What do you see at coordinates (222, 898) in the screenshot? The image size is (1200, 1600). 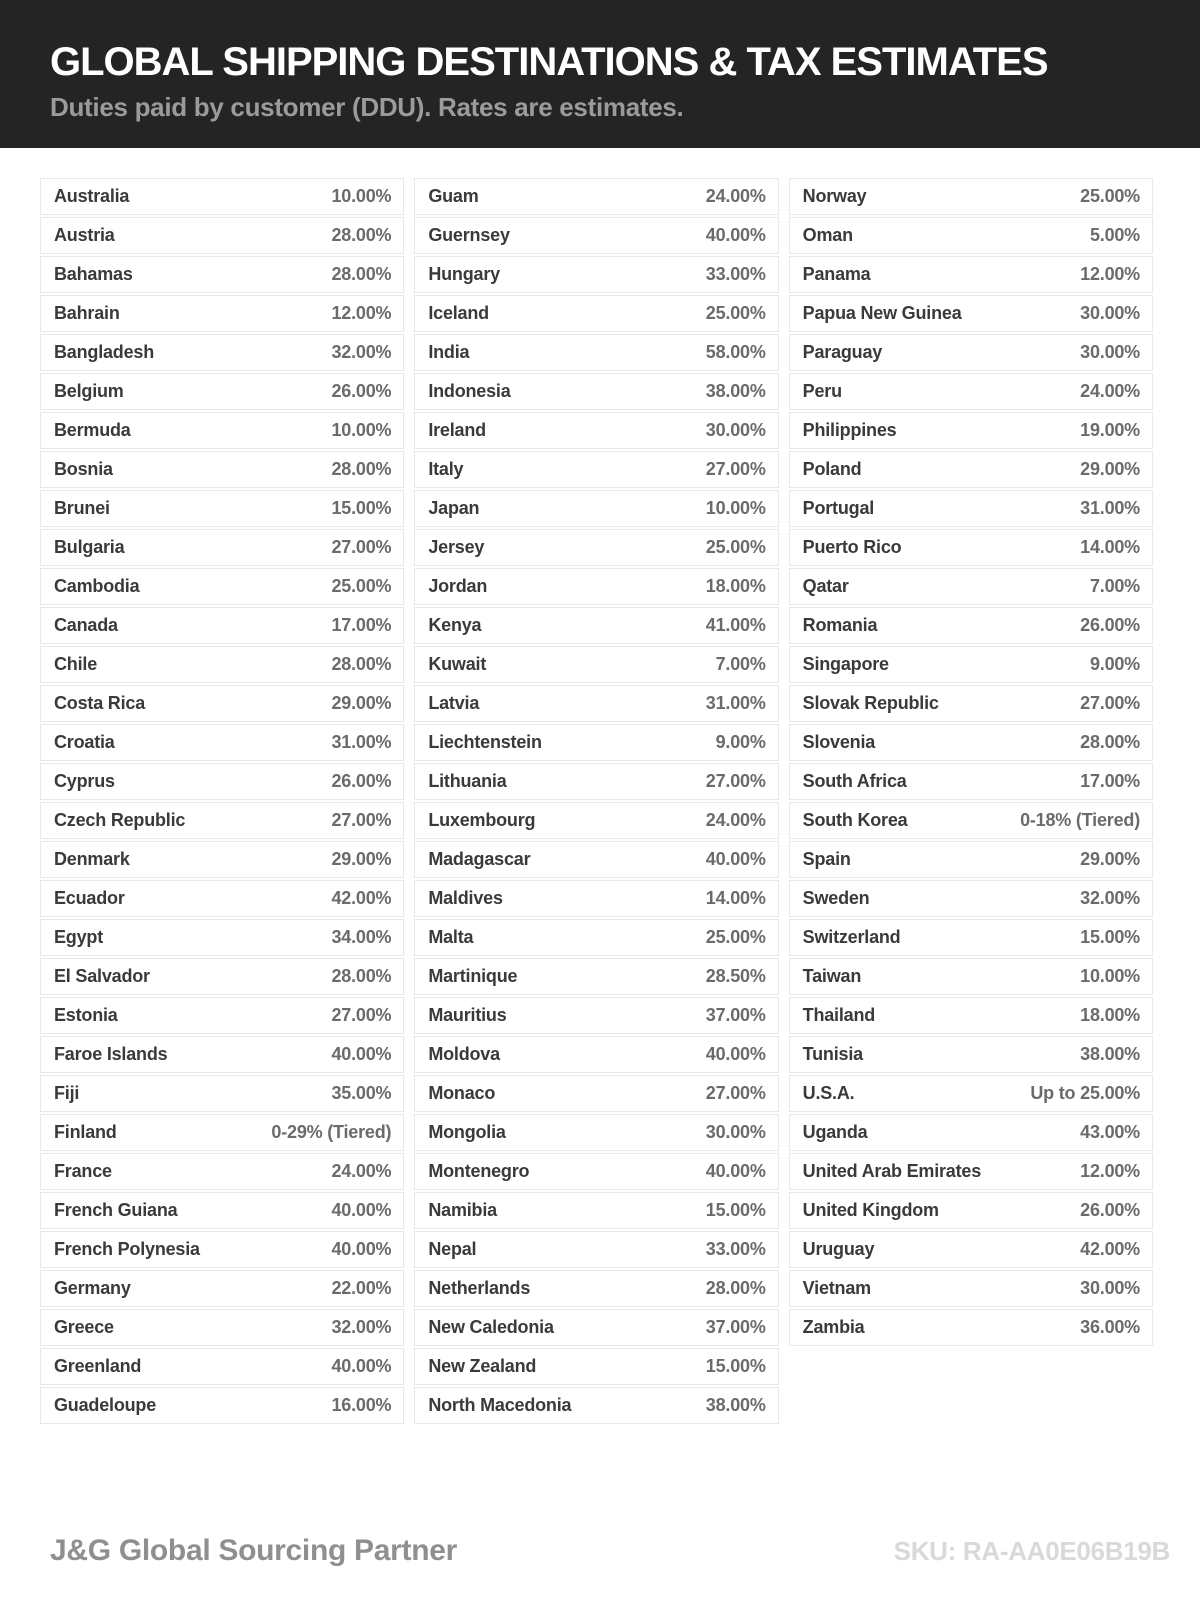 I see `table-row: Ecuador 42.00%` at bounding box center [222, 898].